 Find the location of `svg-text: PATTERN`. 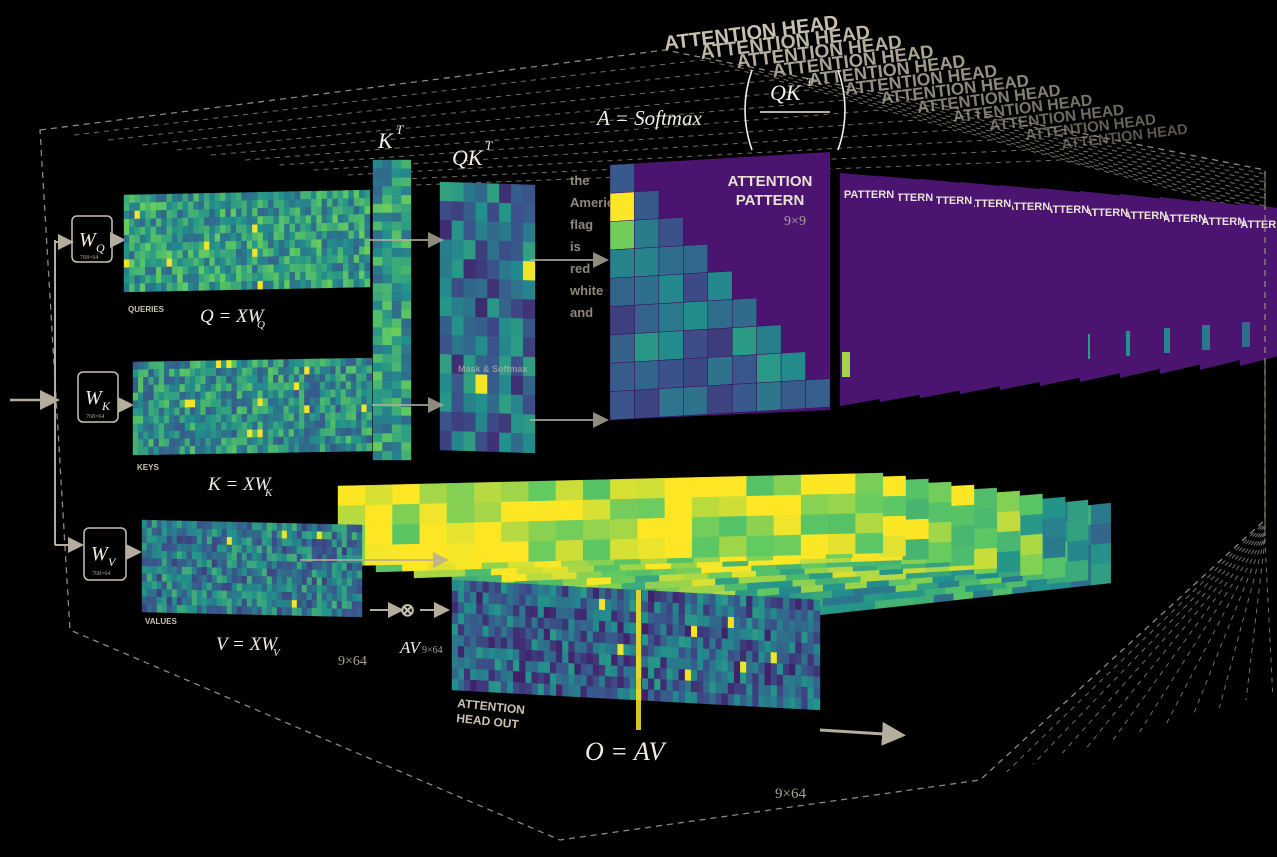

svg-text: PATTERN is located at coordinates (770, 200).